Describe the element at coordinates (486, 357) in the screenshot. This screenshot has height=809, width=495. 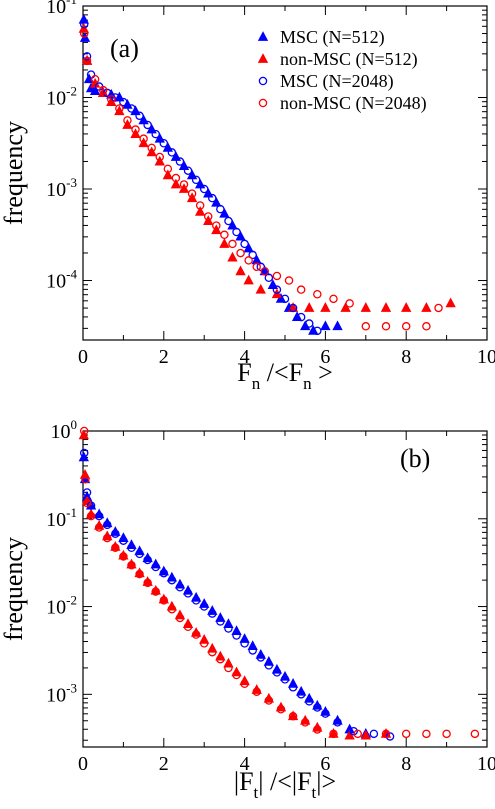
I see `x-tick-label: 10` at that location.